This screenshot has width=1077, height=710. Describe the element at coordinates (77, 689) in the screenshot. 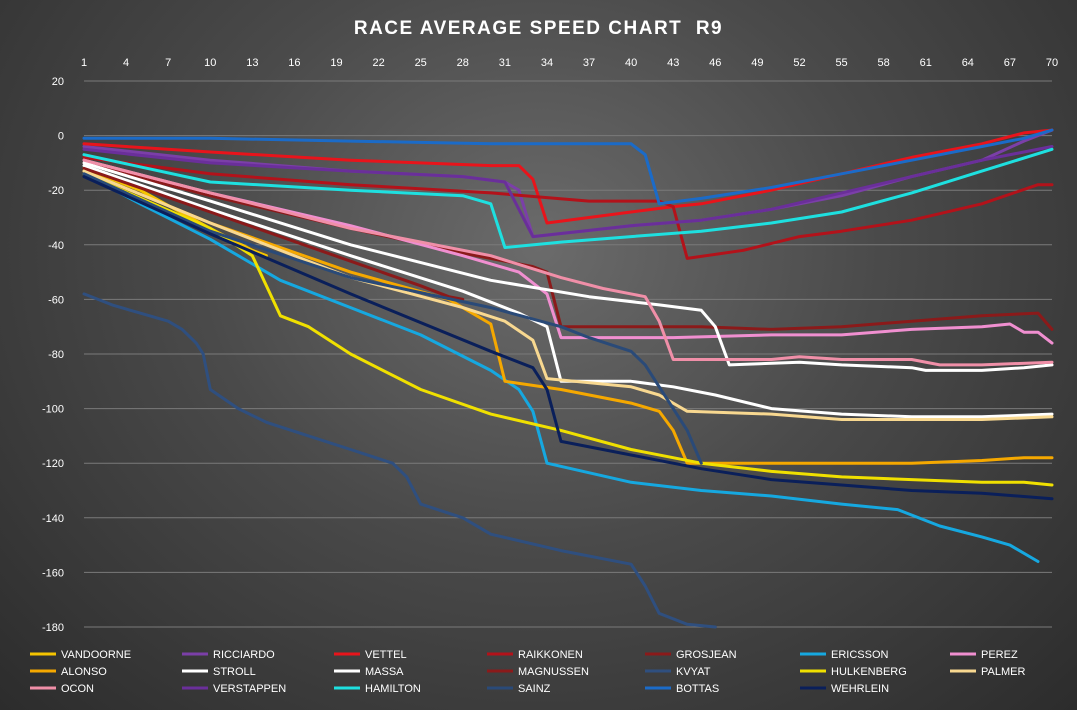

I see `legend-label: OCON` at that location.